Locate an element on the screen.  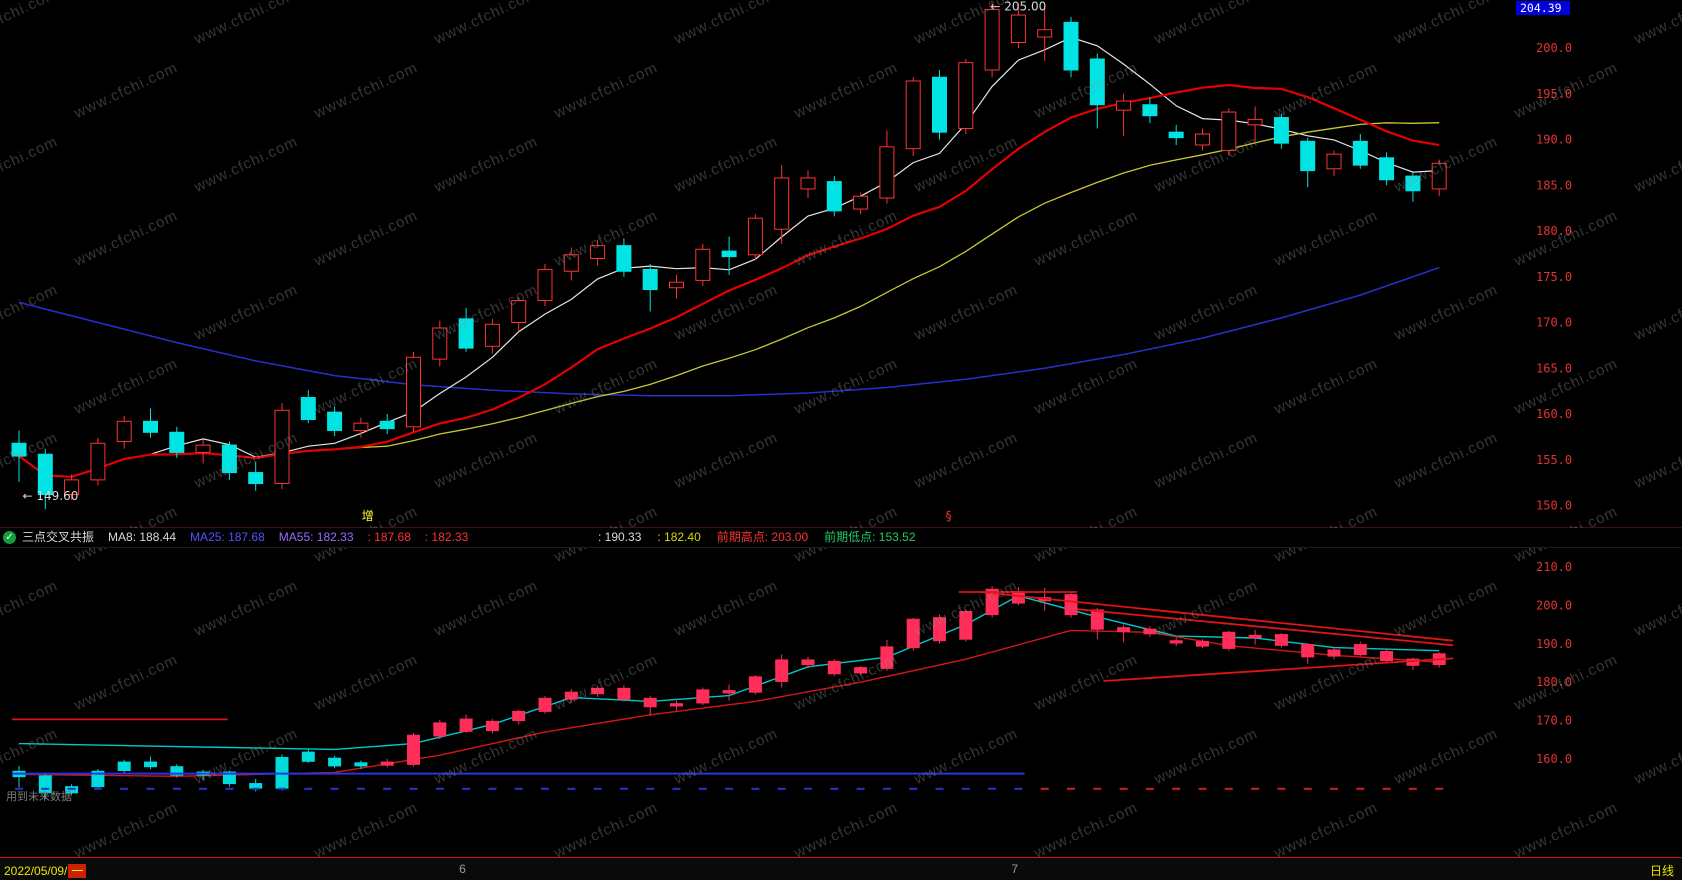
indicator-cyan-line is located at coordinates (729, 673).